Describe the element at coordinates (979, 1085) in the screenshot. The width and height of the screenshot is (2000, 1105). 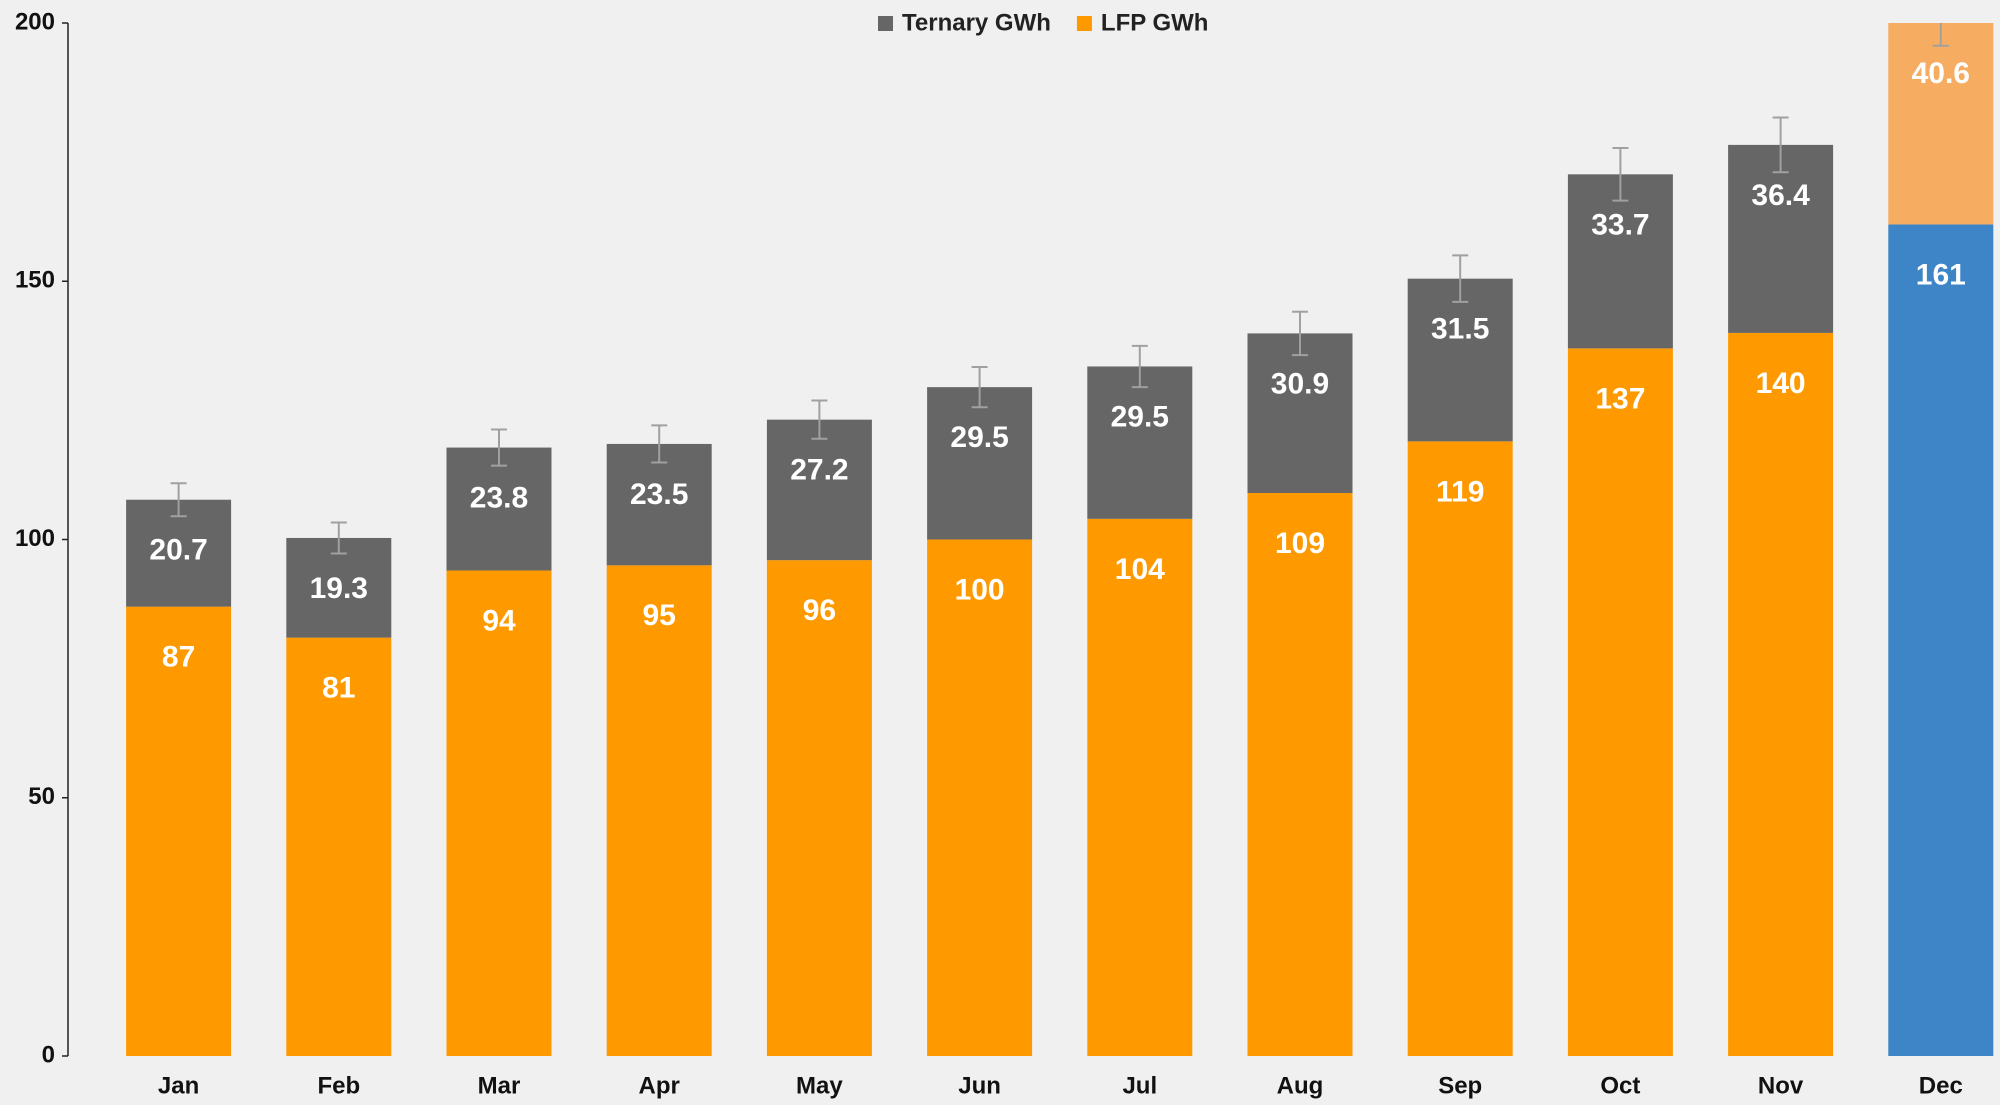
I see `x-tick-label: Jun` at that location.